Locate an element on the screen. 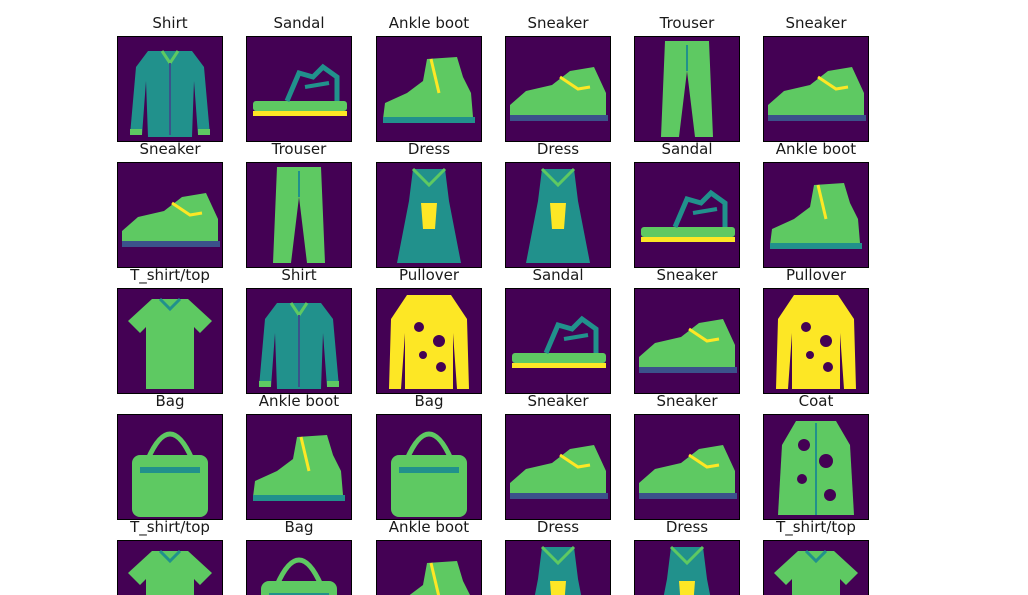 The image size is (1028, 595). image-label: Coat is located at coordinates (816, 401).